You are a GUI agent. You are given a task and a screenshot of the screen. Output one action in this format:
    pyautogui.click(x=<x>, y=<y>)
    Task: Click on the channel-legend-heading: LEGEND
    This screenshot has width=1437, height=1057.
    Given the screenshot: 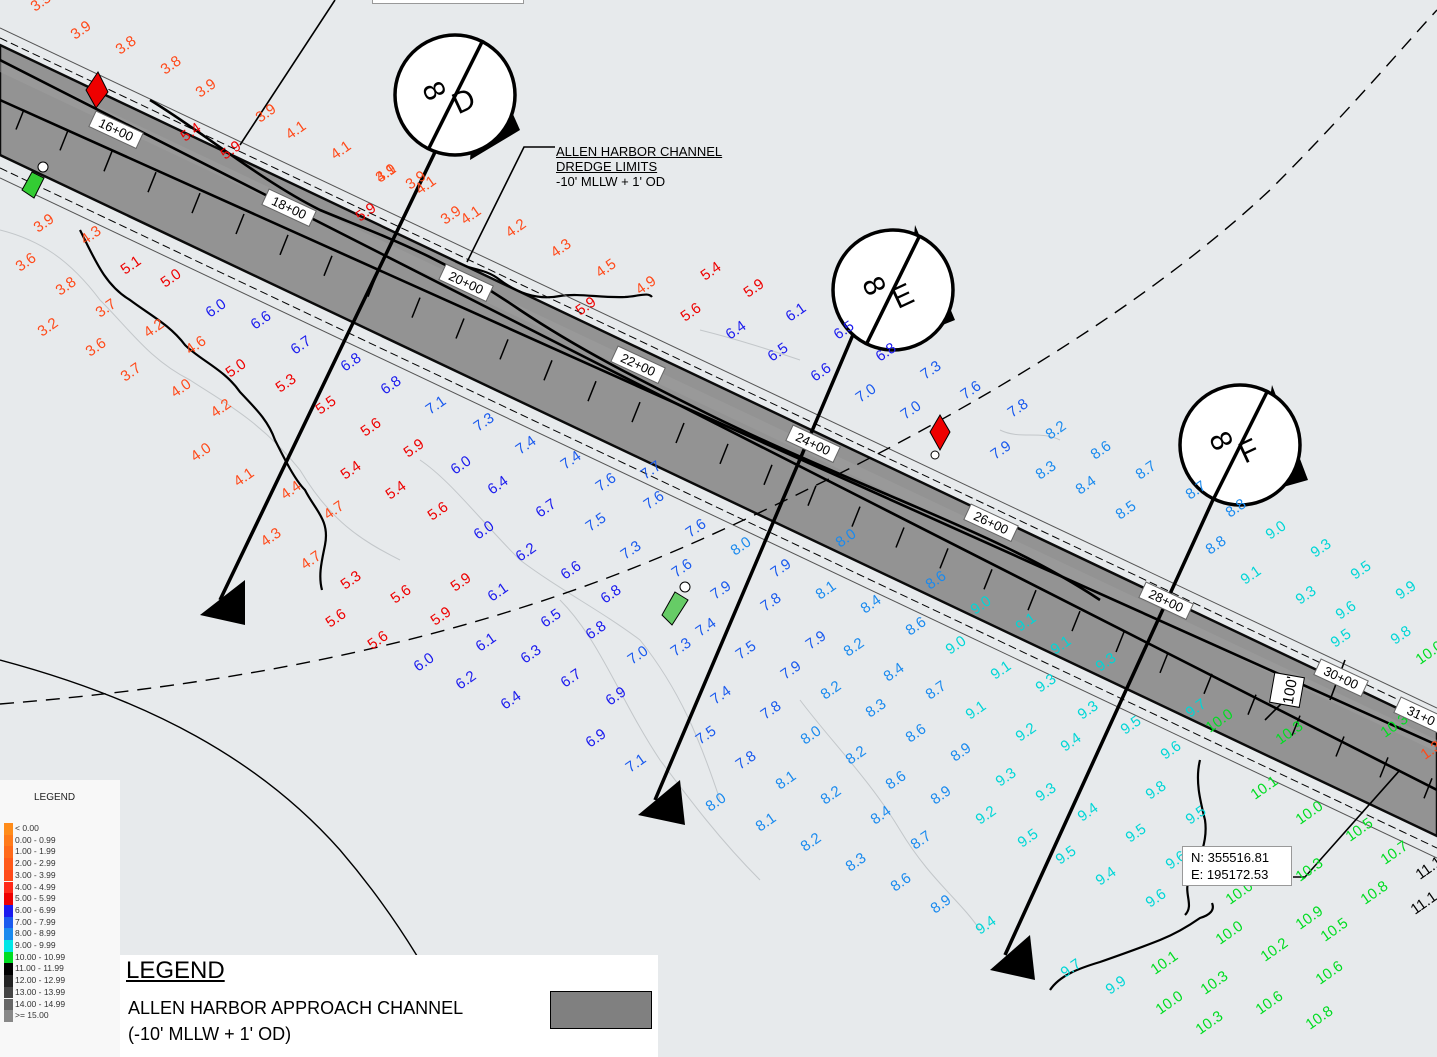 What is the action you would take?
    pyautogui.click(x=175, y=970)
    